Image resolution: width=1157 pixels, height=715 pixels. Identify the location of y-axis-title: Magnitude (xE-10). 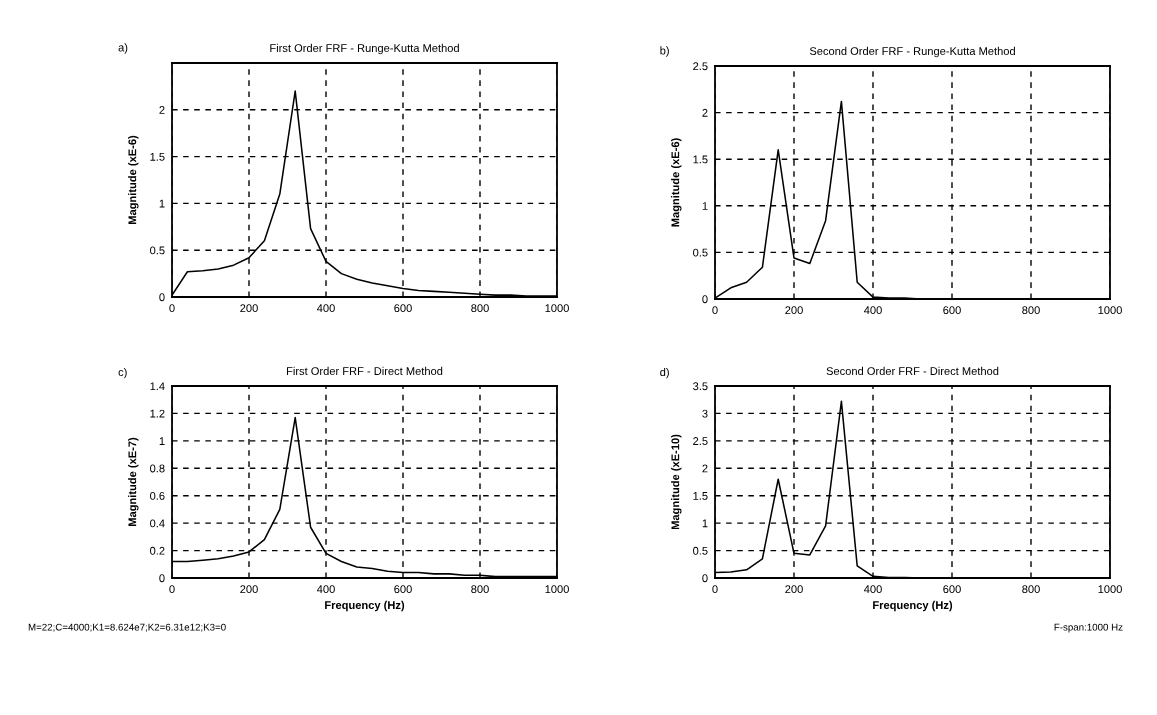
(676, 482).